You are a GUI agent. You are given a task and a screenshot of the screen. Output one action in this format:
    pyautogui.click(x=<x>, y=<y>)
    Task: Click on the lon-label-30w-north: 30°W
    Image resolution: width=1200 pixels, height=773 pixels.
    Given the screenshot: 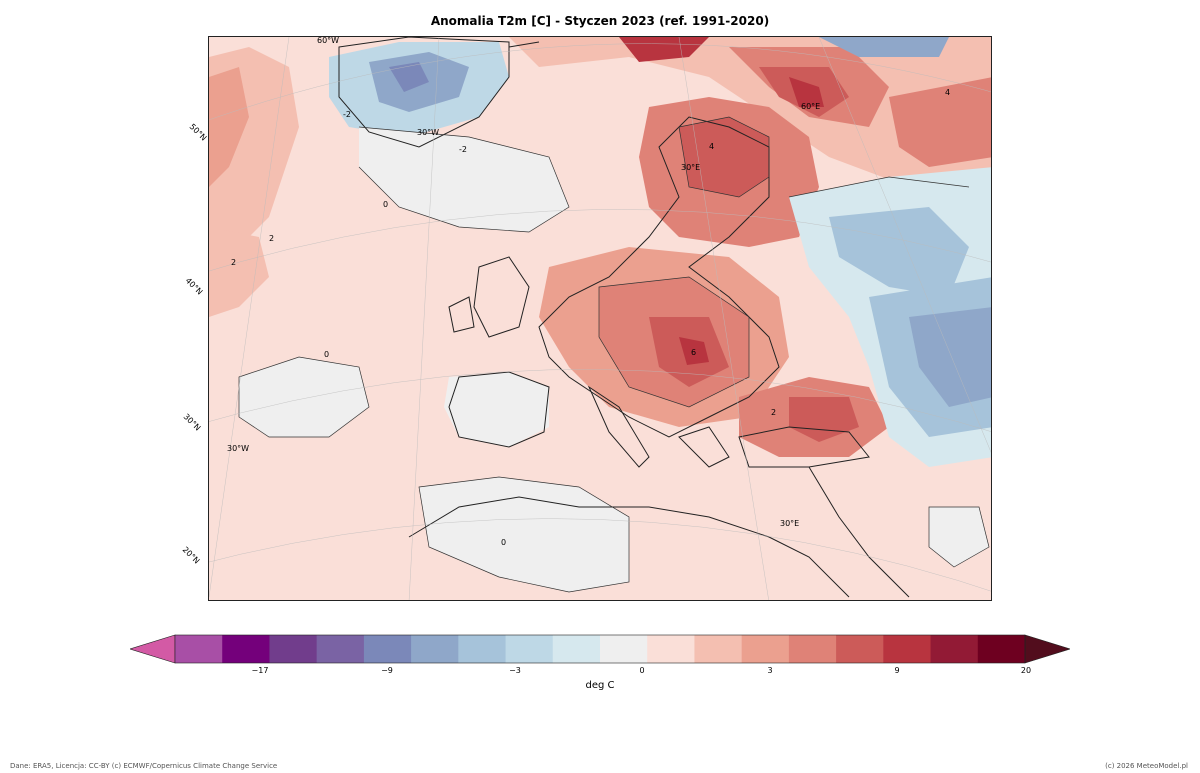 What is the action you would take?
    pyautogui.click(x=428, y=132)
    